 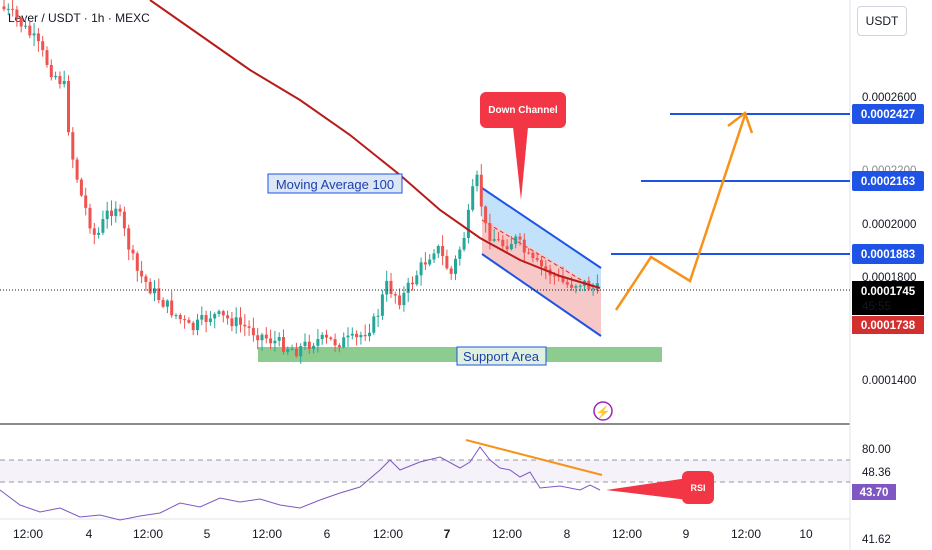 I want to click on support-area-label: Support Area, so click(x=501, y=356).